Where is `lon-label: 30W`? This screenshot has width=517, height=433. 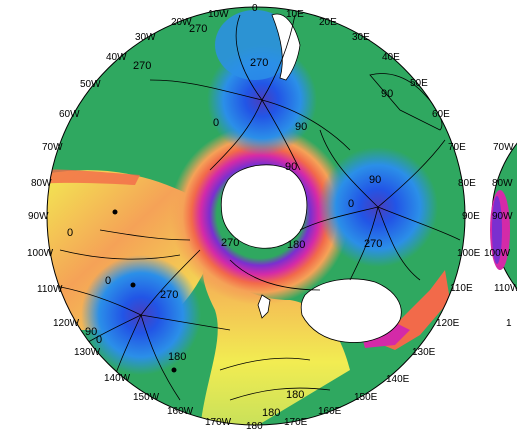
lon-label: 30W is located at coordinates (145, 37).